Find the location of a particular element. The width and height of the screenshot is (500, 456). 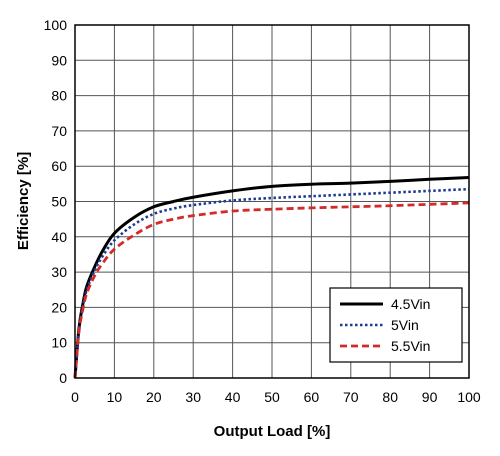

y-tick-label: 30 is located at coordinates (59, 272).